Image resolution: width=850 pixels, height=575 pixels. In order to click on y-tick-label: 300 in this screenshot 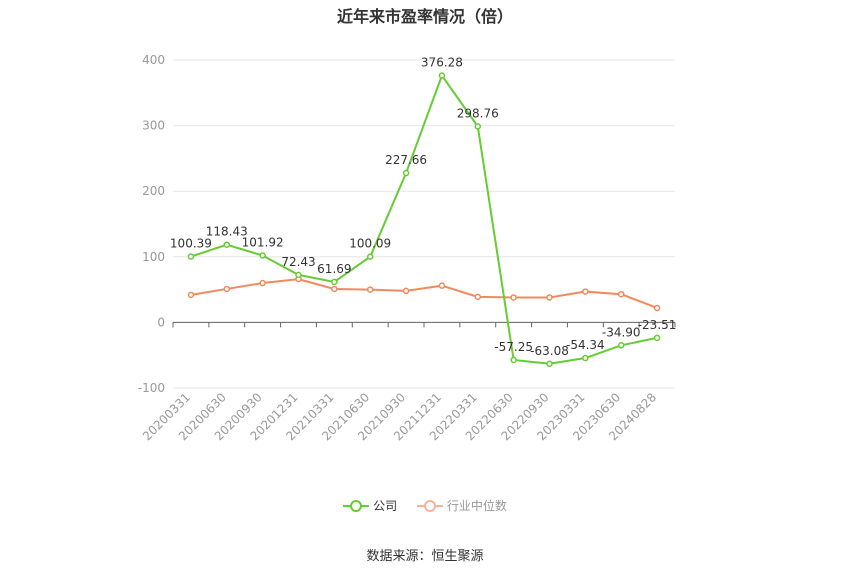, I will do `click(153, 126)`.